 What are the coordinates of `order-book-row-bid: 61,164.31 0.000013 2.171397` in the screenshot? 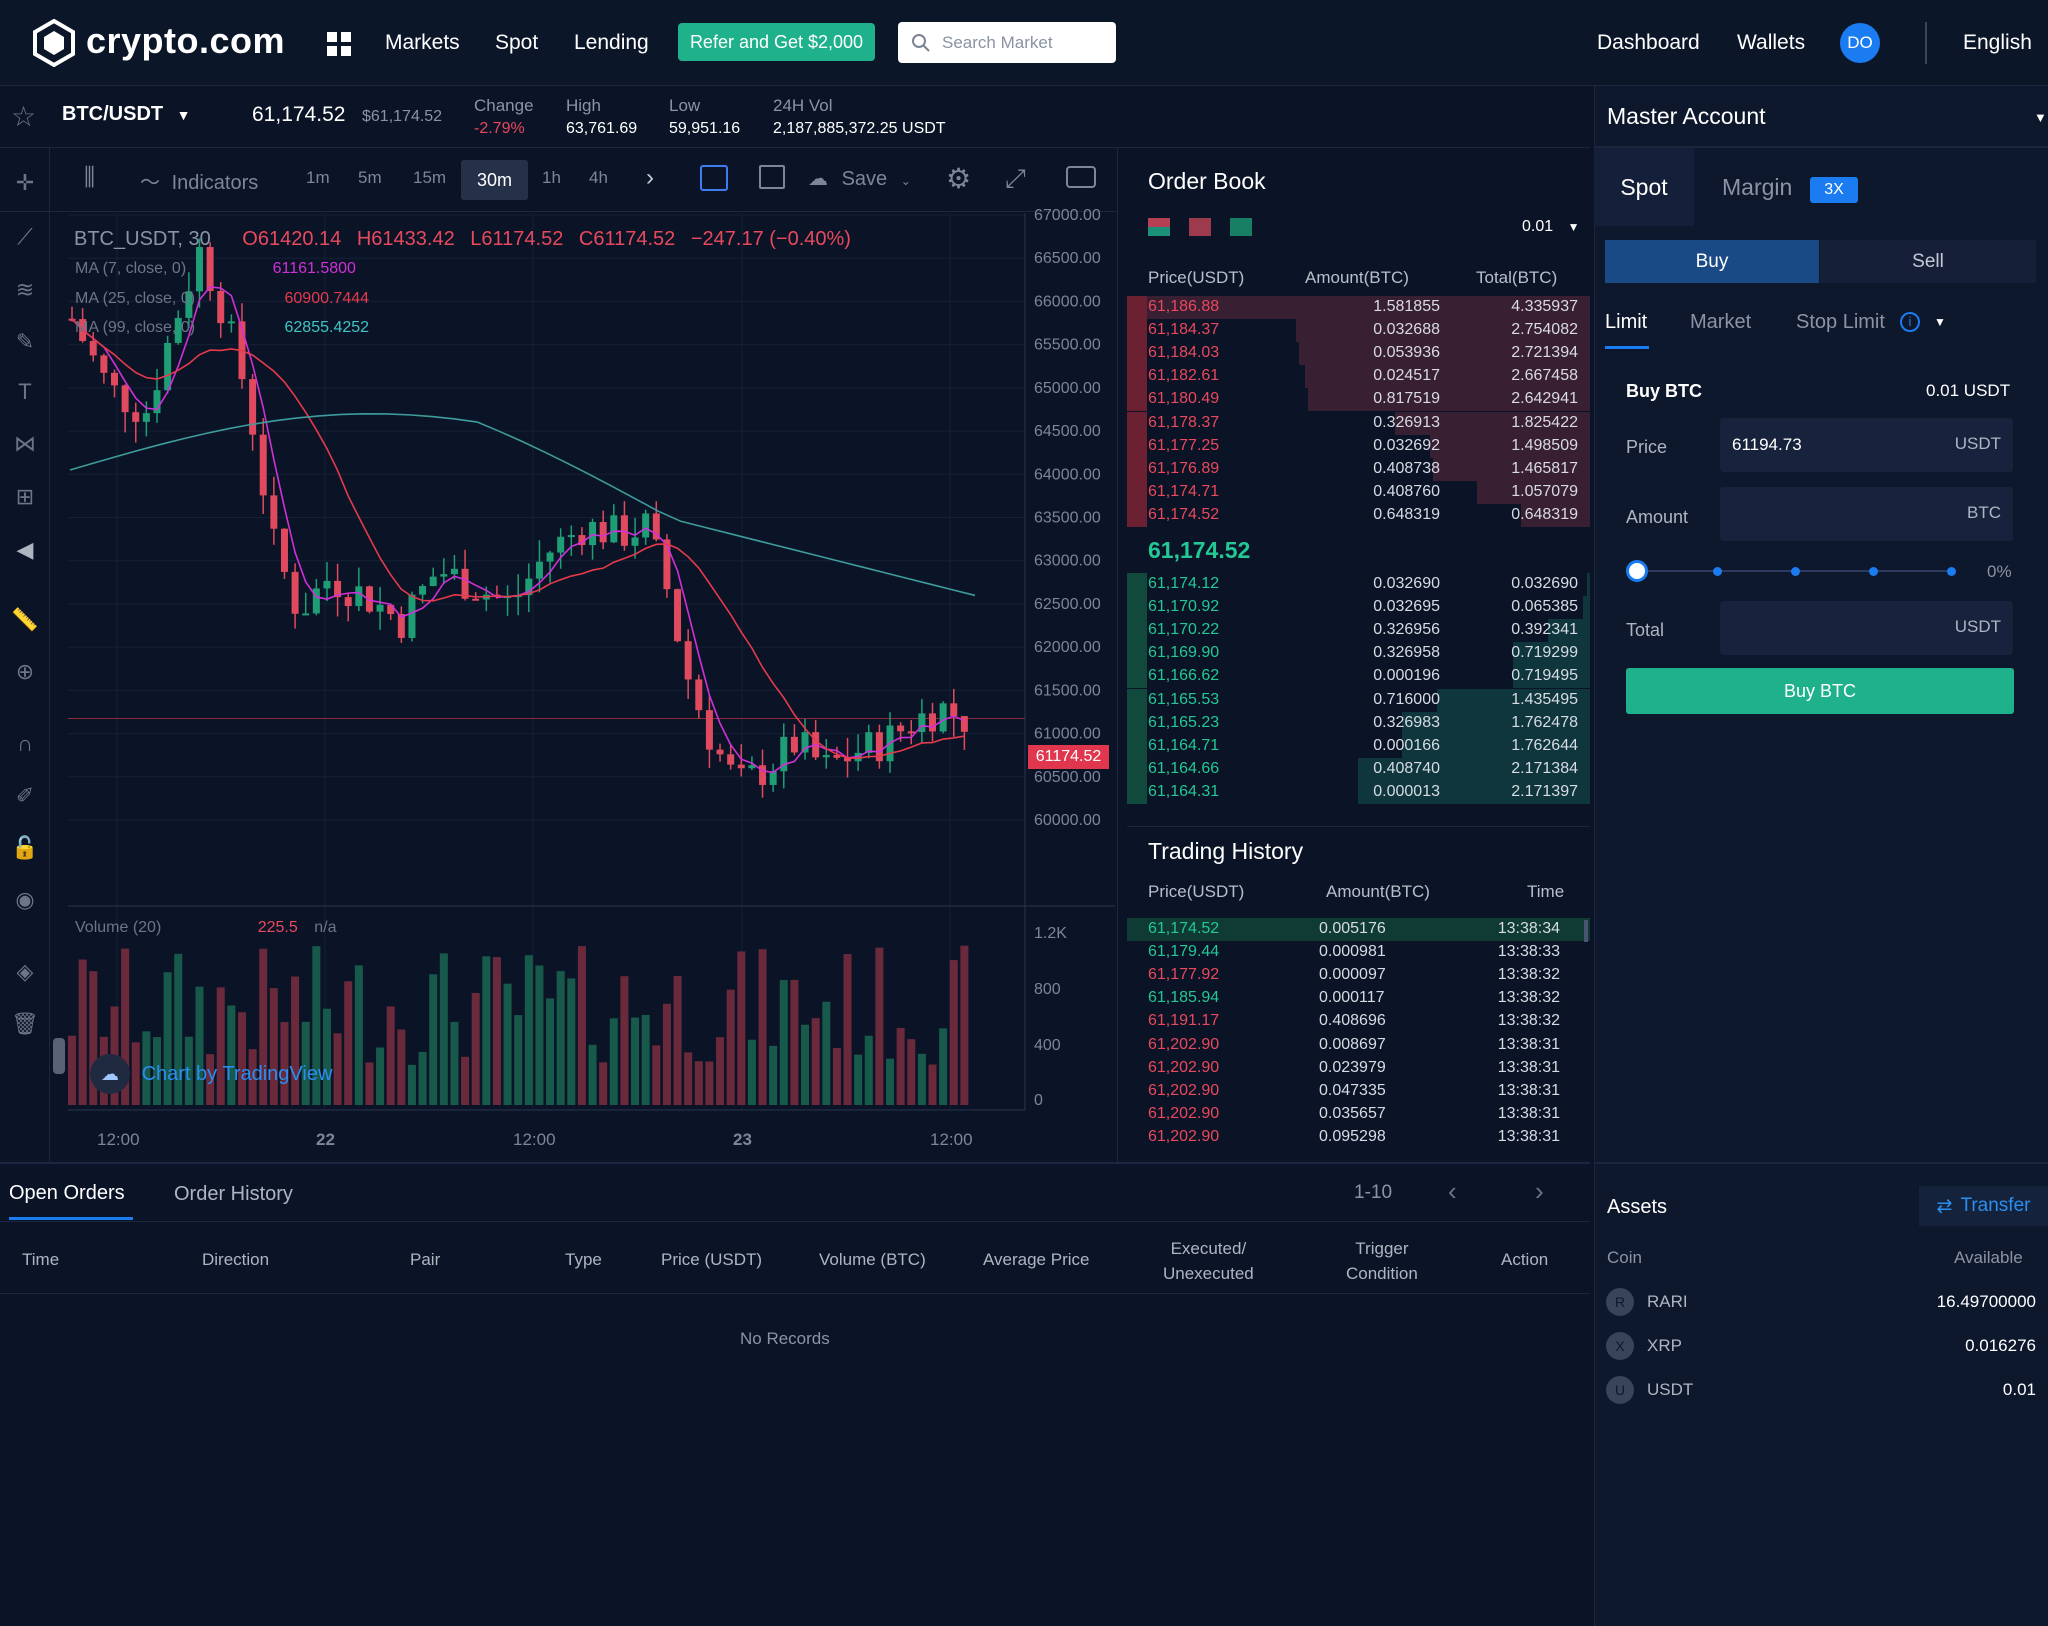 It's located at (1358, 792).